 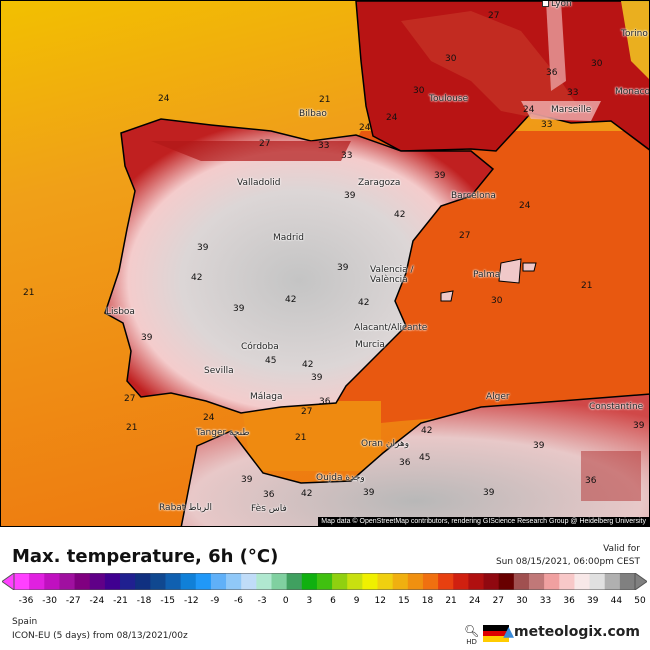 I want to click on hd-label: HD, so click(x=471, y=642).